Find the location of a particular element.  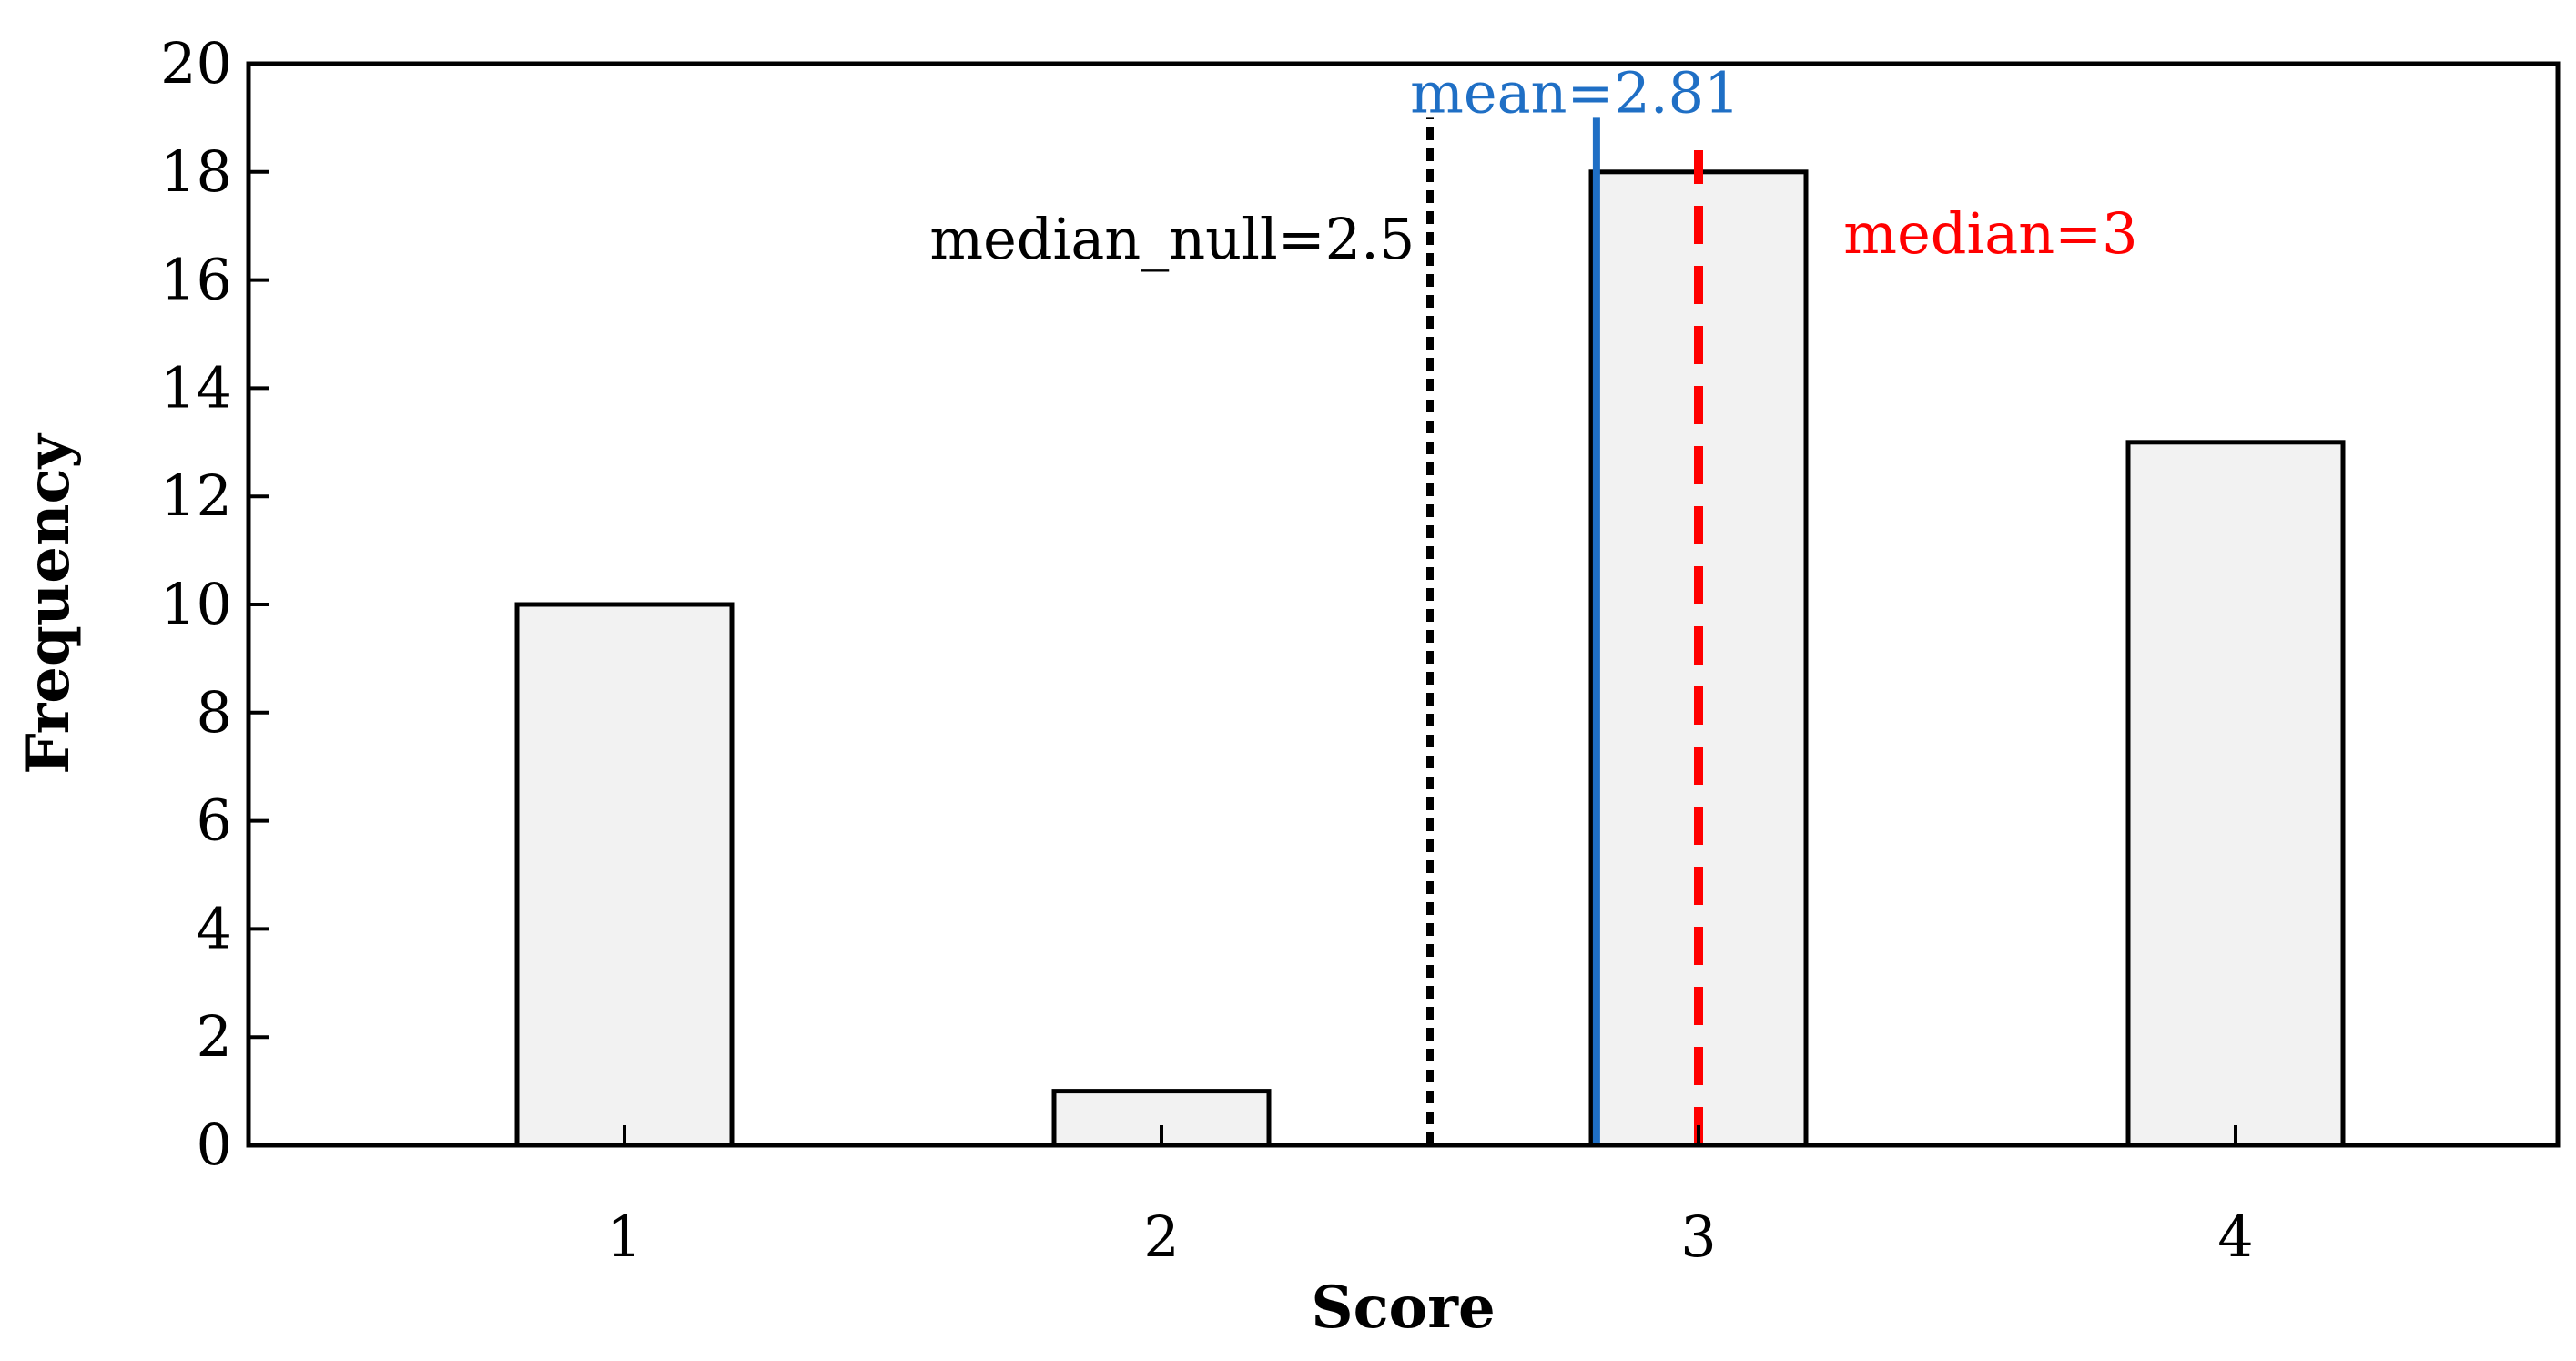

annotations-layer: median_null=2.5 mean=2.81 median=3 is located at coordinates (1533, 165).